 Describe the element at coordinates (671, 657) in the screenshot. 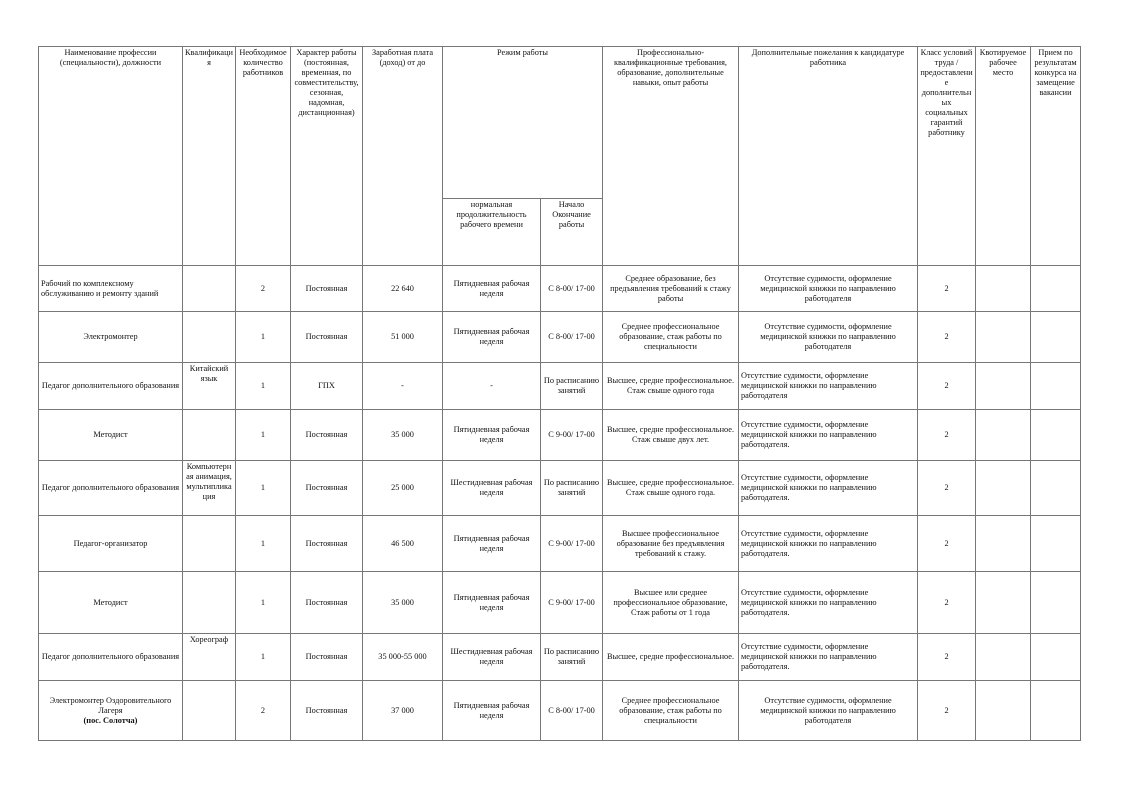

I see `cell-requirements: Высшее, средне профессиональное.` at that location.